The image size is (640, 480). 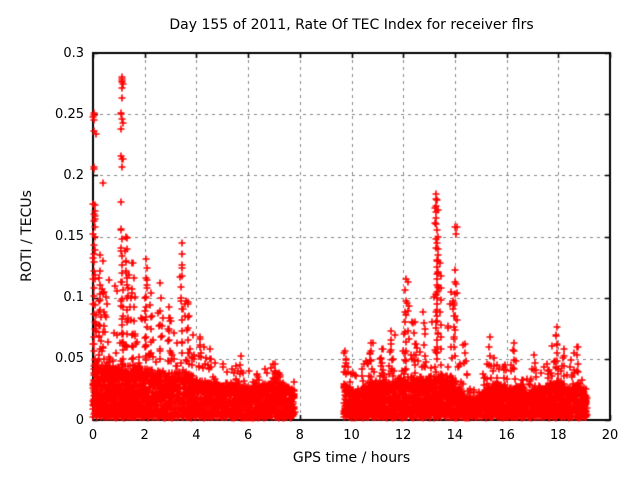 What do you see at coordinates (248, 435) in the screenshot?
I see `x-tick-label: 6` at bounding box center [248, 435].